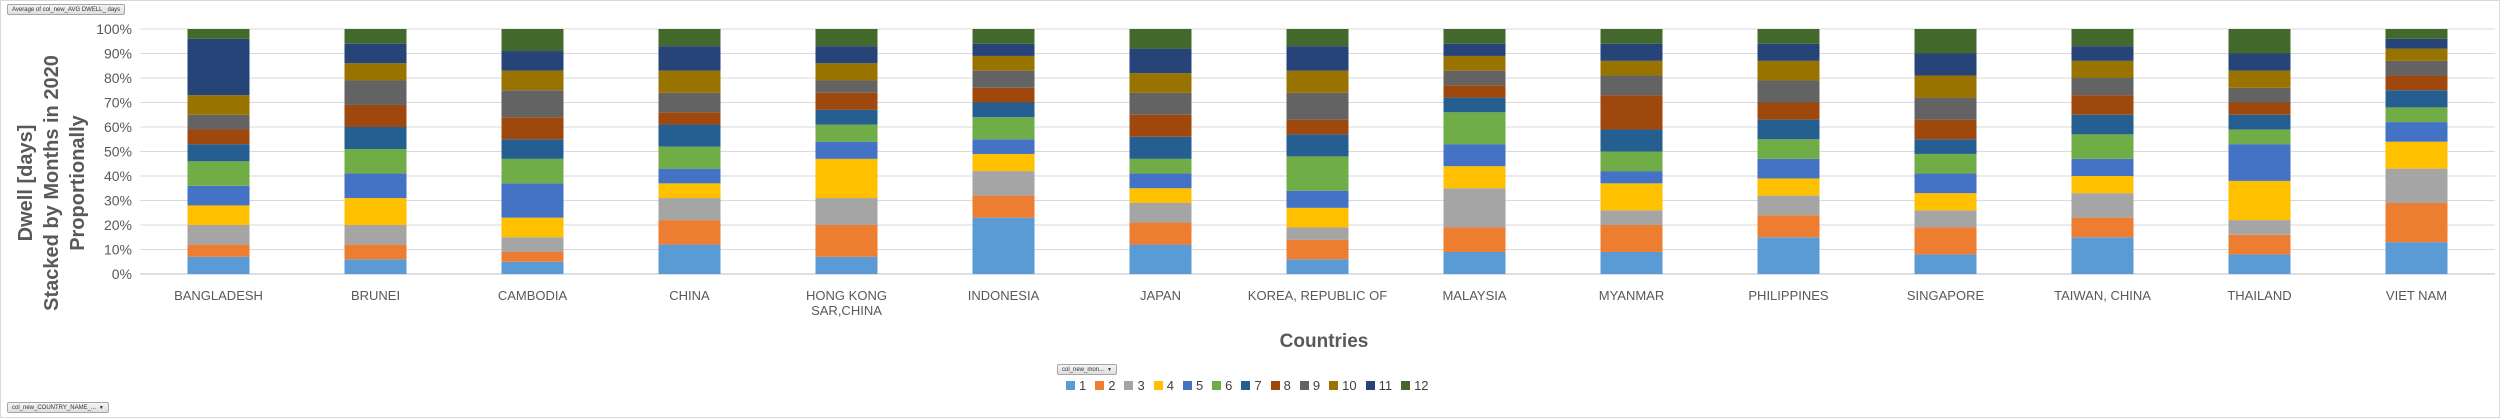 This screenshot has width=2500, height=418. Describe the element at coordinates (122, 274) in the screenshot. I see `y-tick-label: 0%` at that location.